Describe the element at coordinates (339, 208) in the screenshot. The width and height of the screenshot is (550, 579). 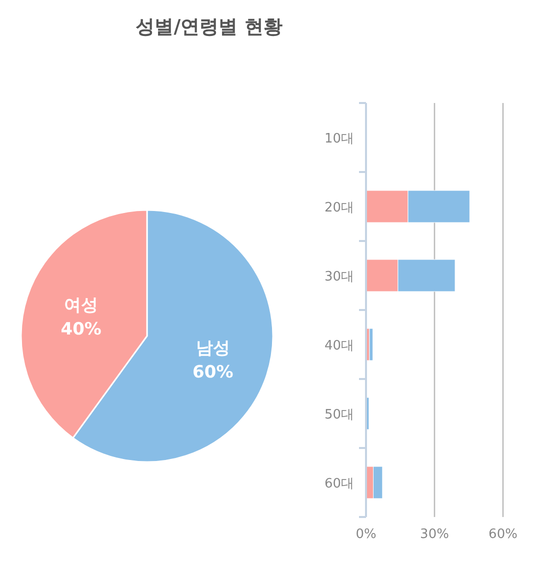
I see `y-tick-label: 20대` at that location.